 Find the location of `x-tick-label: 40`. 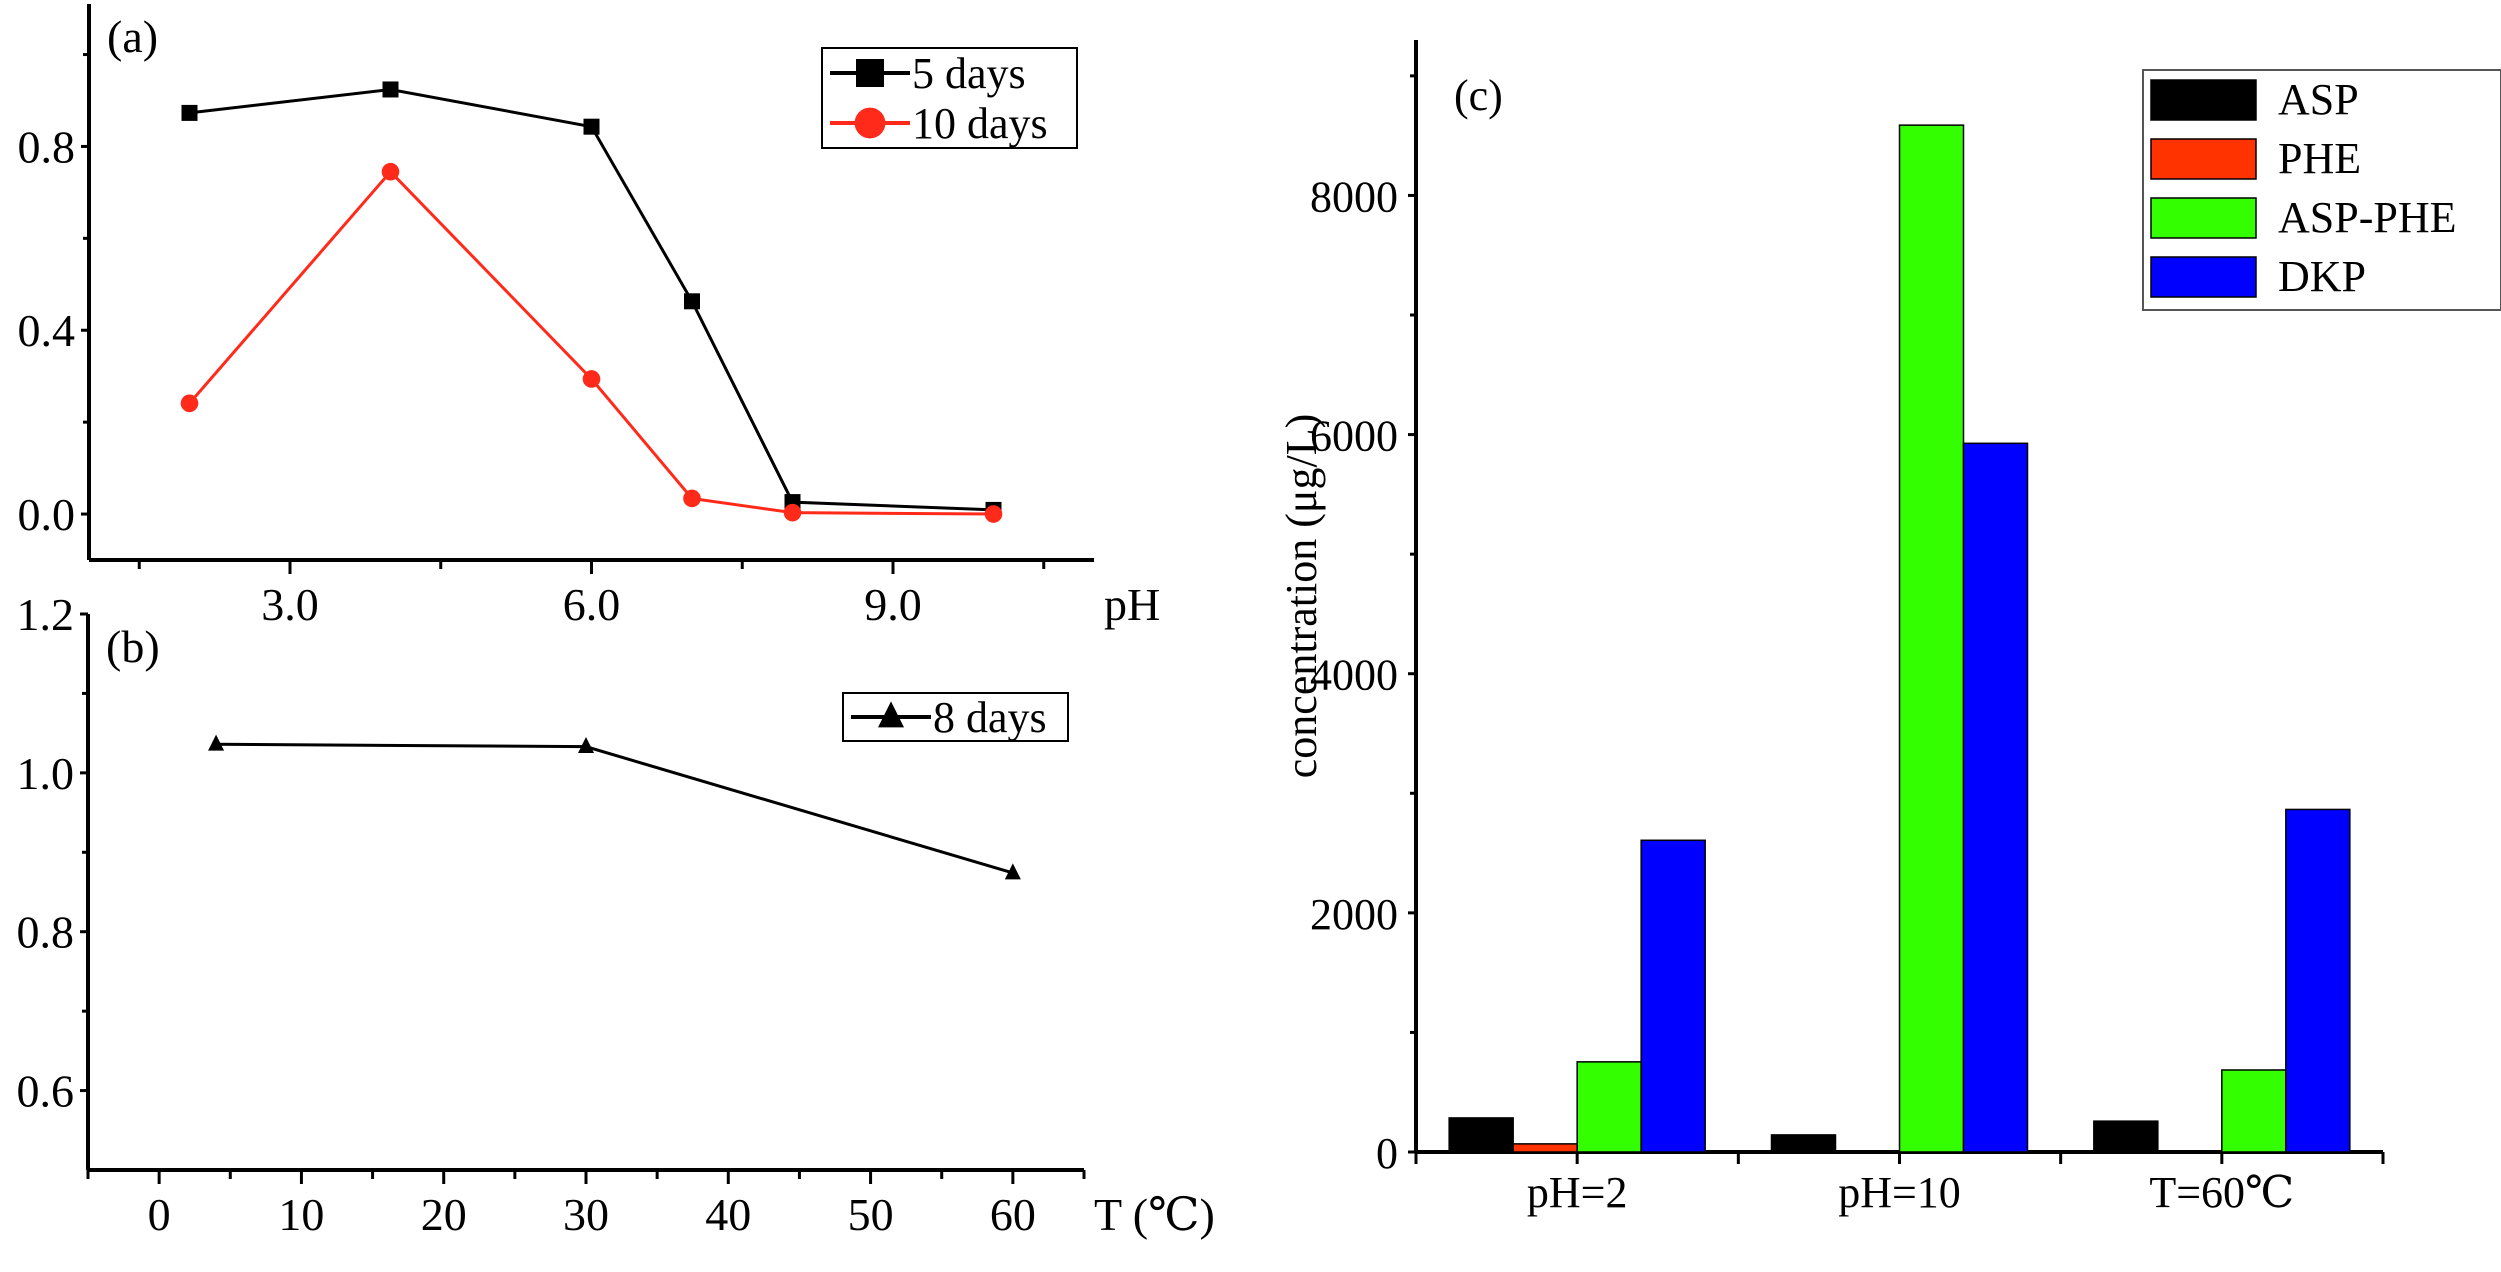

x-tick-label: 40 is located at coordinates (728, 1214).